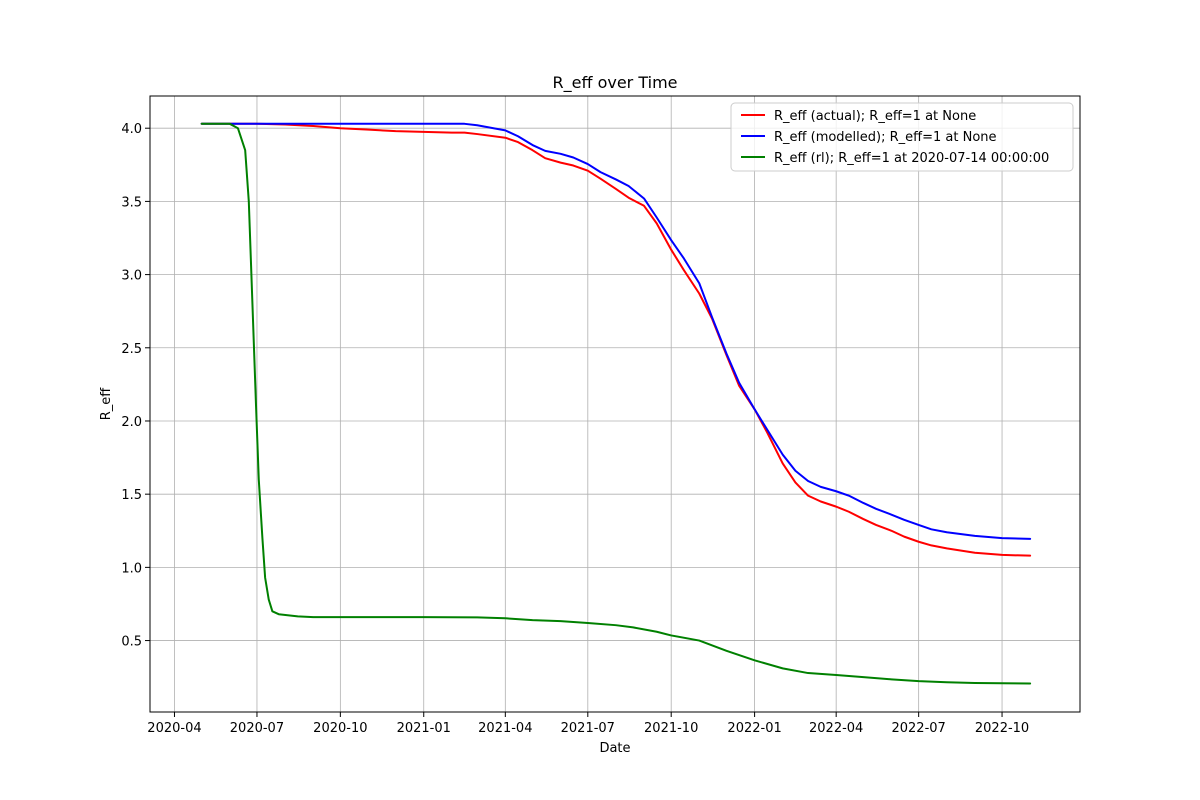 The width and height of the screenshot is (1200, 800). I want to click on x-tick-label: 2021-04, so click(505, 728).